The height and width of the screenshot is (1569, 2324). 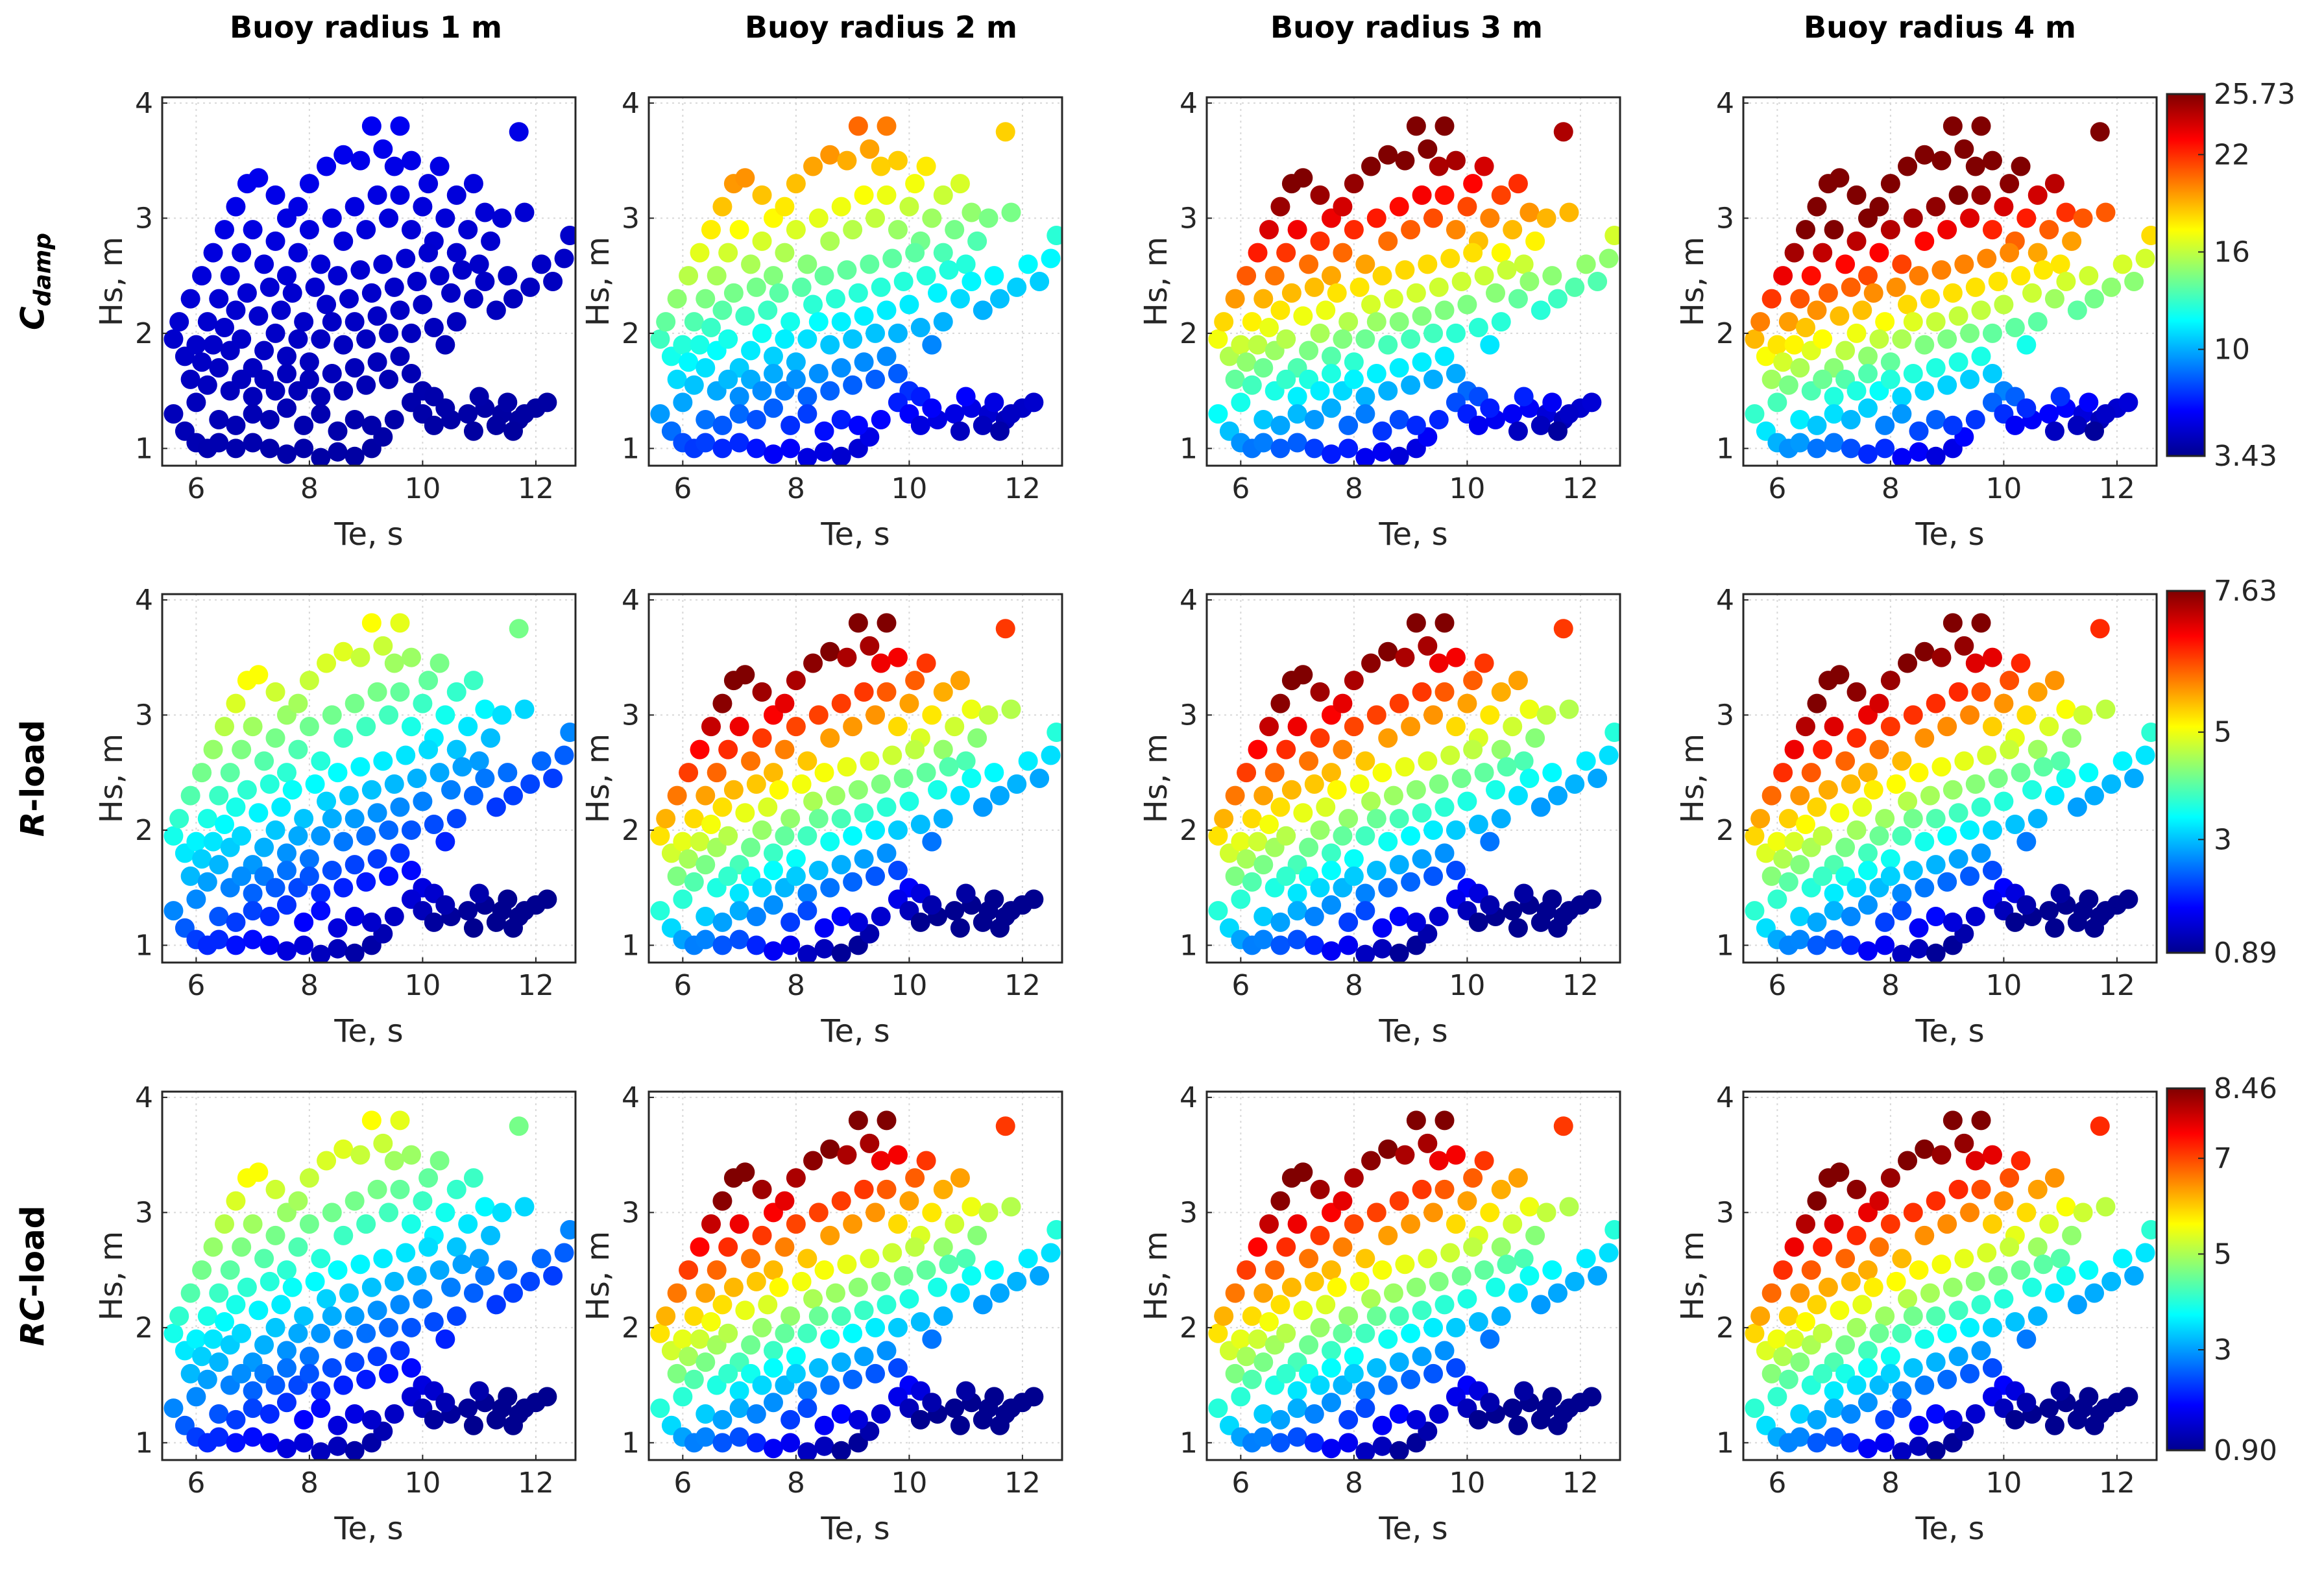 I want to click on x-tick-label: 12, so click(x=1023, y=488).